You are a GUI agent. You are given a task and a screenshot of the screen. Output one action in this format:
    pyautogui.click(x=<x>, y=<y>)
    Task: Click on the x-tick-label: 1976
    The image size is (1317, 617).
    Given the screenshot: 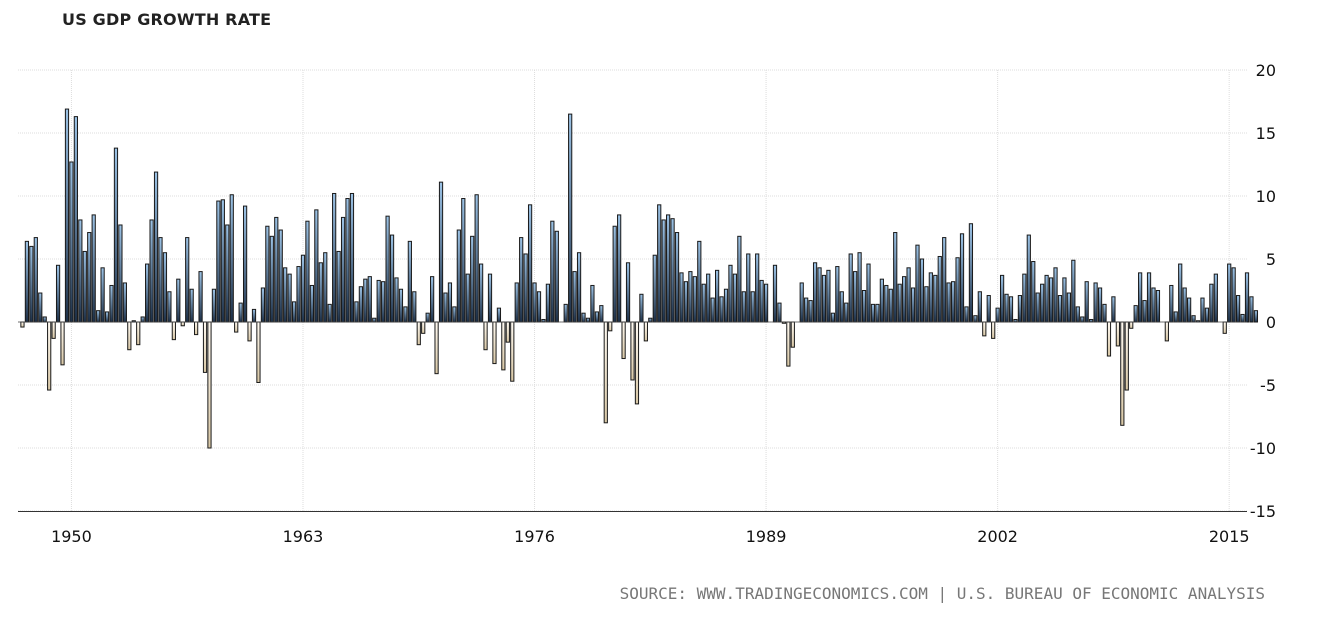 What is the action you would take?
    pyautogui.click(x=534, y=536)
    